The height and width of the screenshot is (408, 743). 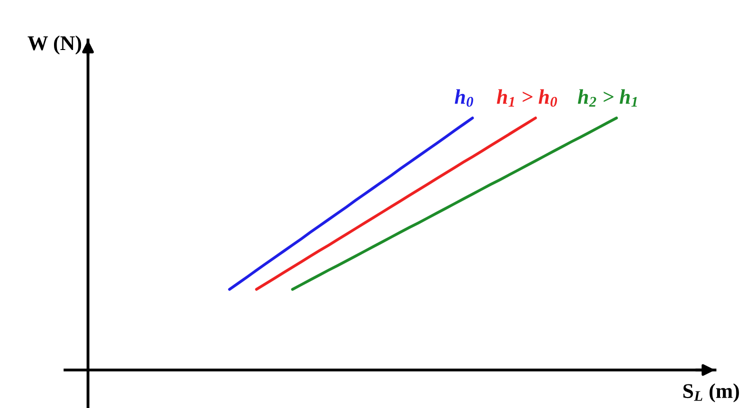 What do you see at coordinates (527, 98) in the screenshot?
I see `series-label: h$_{1}$ > h$_{0}$` at bounding box center [527, 98].